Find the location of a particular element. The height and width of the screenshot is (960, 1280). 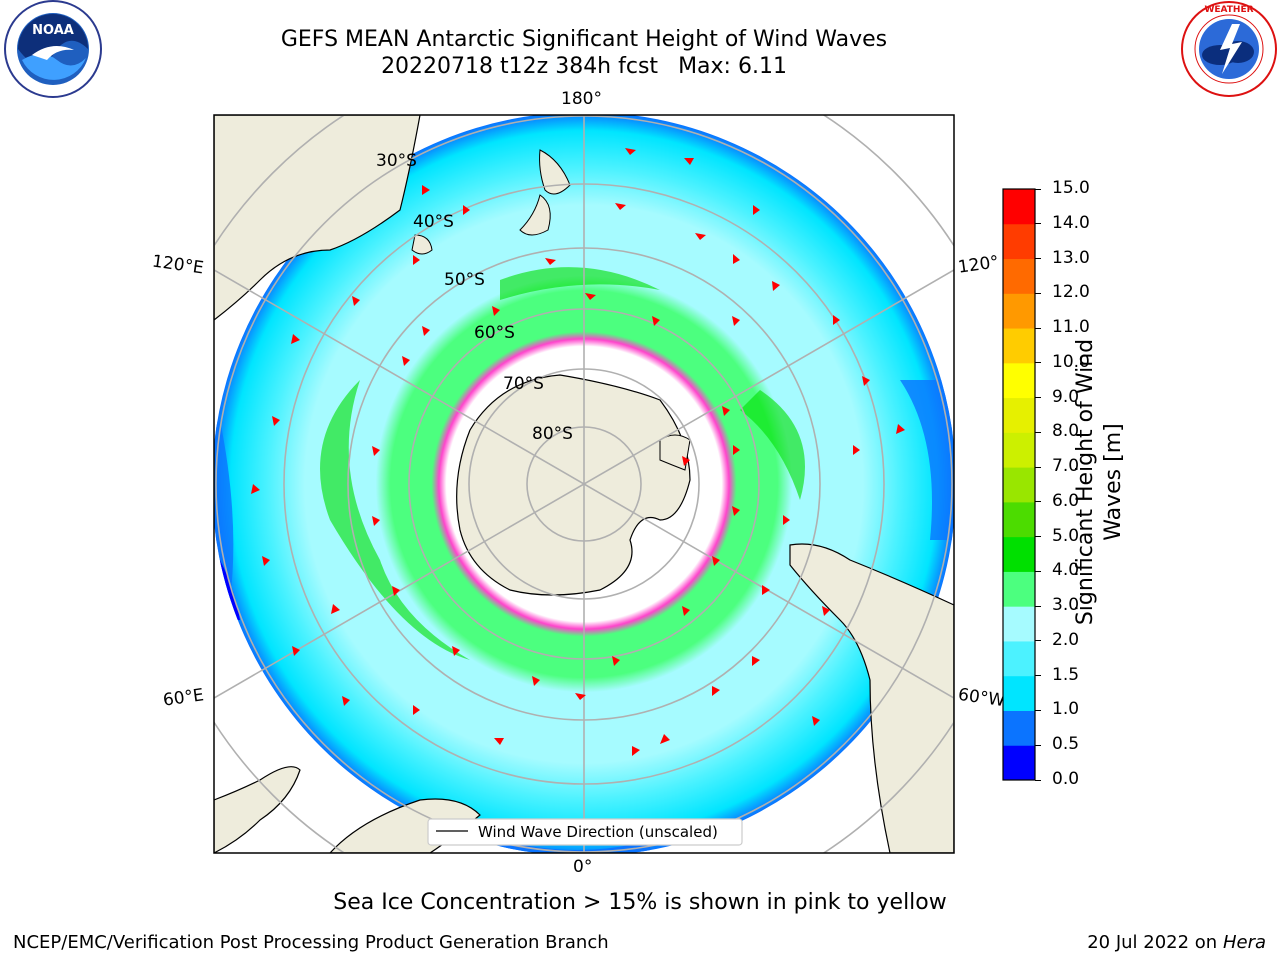

noaa-logo-text: NOAA is located at coordinates (53, 30).